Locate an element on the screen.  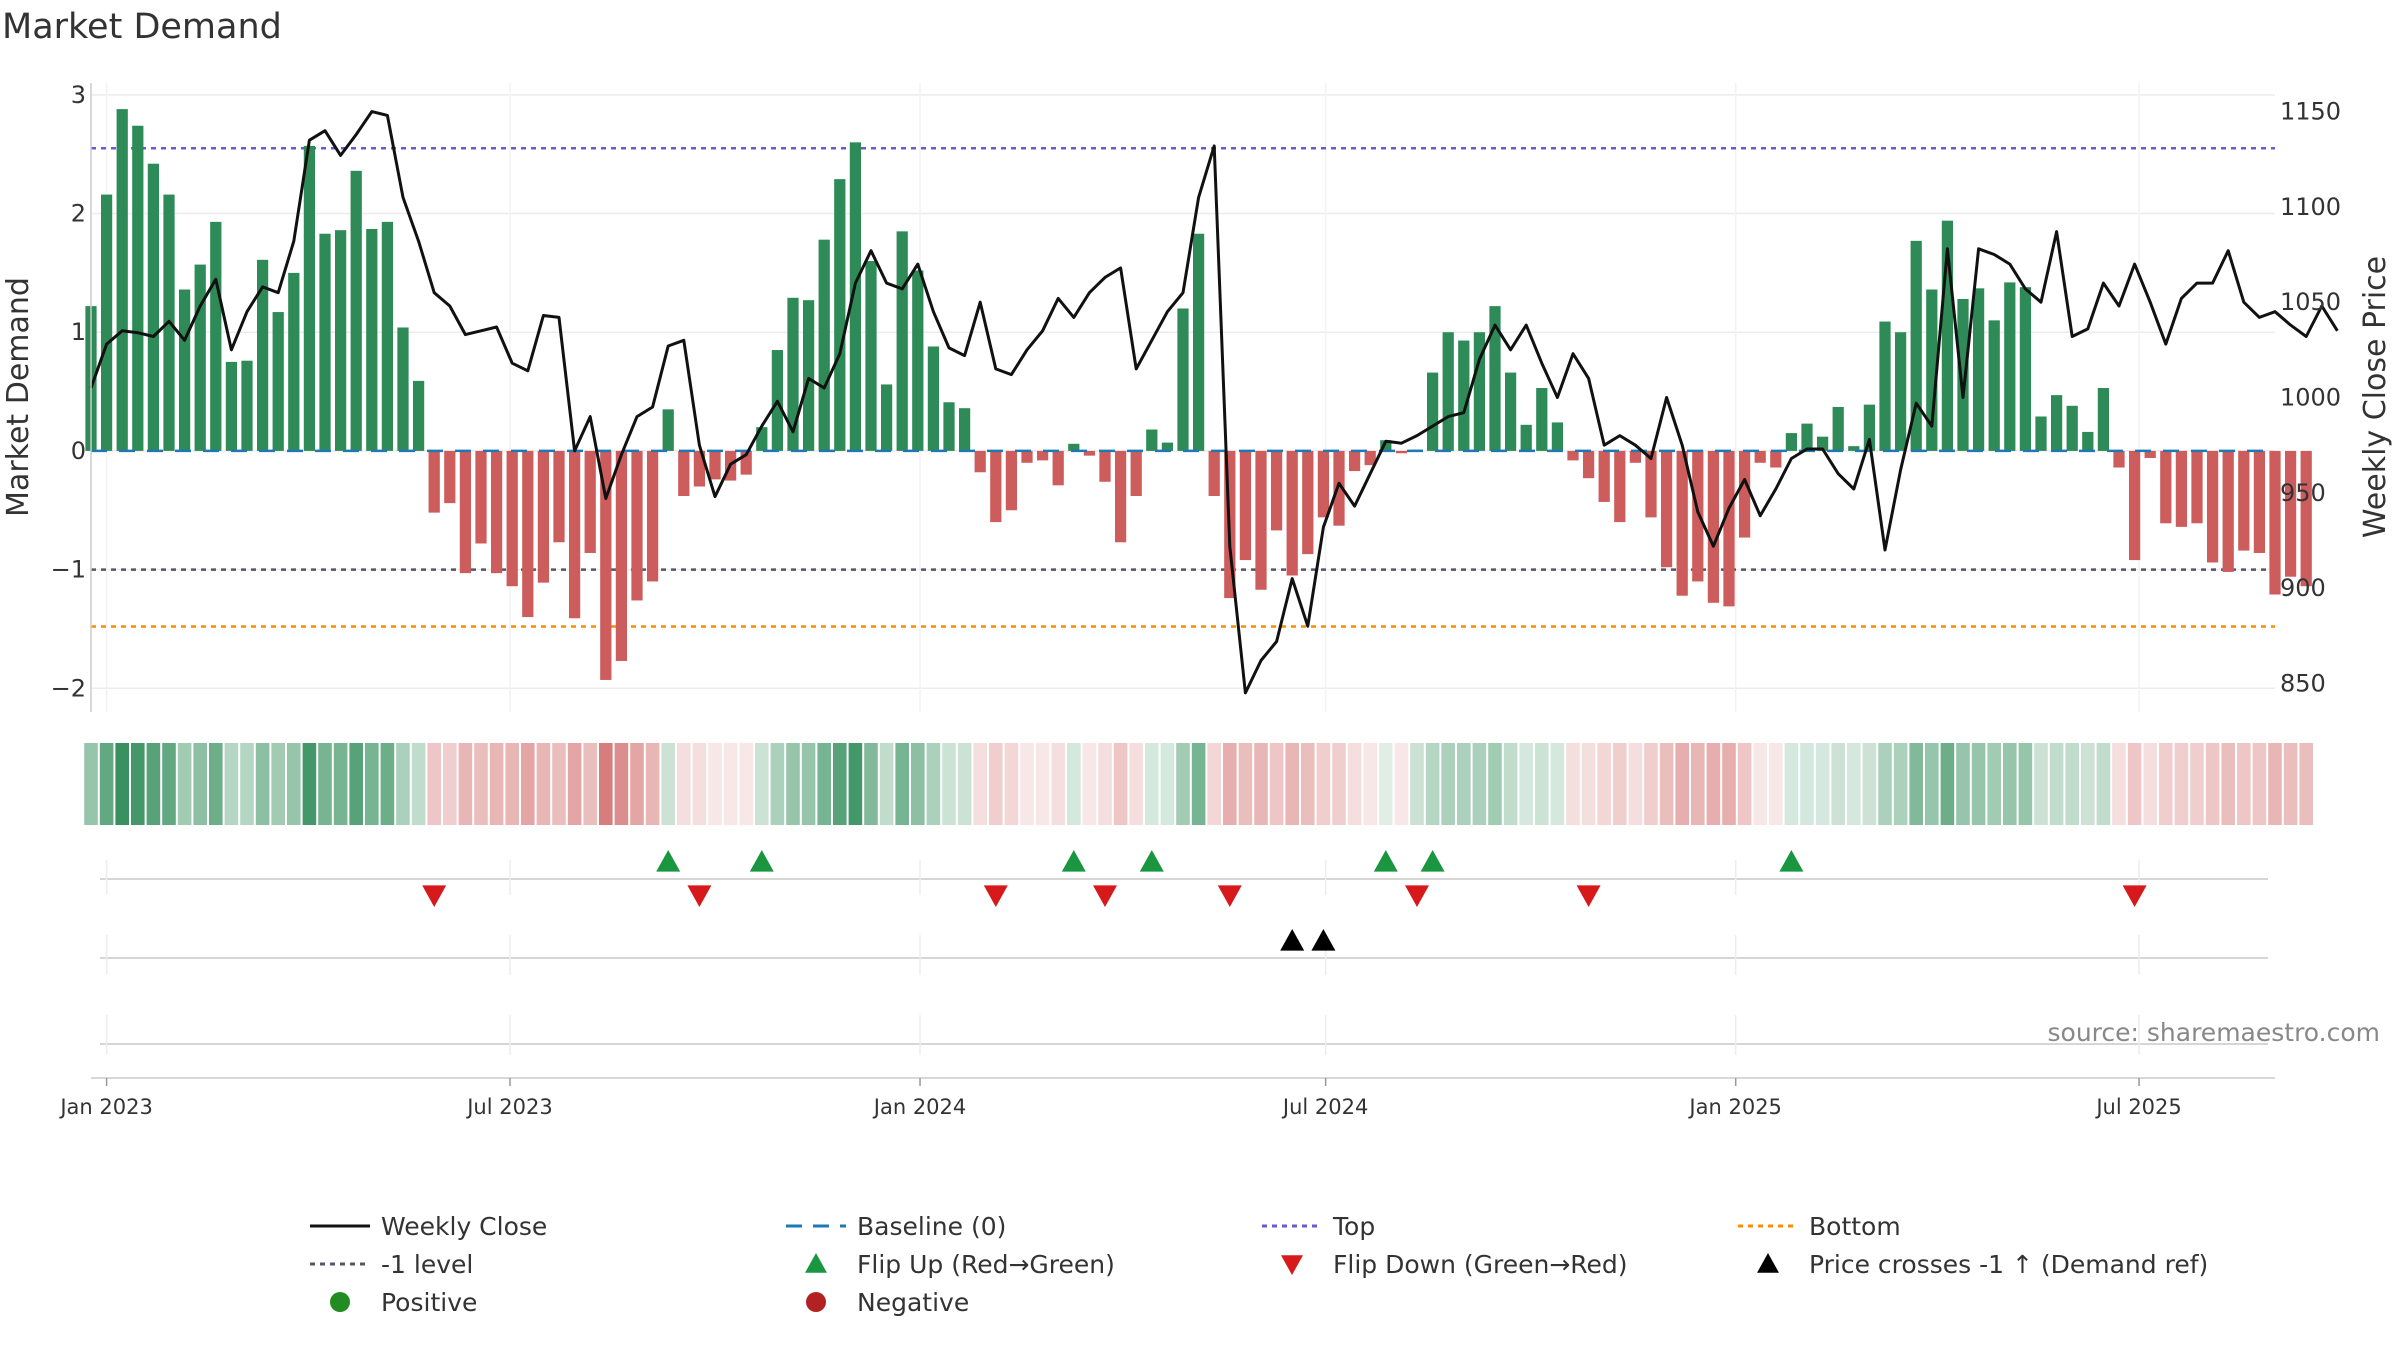
right-axis-ticks: 1150 1100 1050 1000 950 900 850 is located at coordinates (2310, 398).